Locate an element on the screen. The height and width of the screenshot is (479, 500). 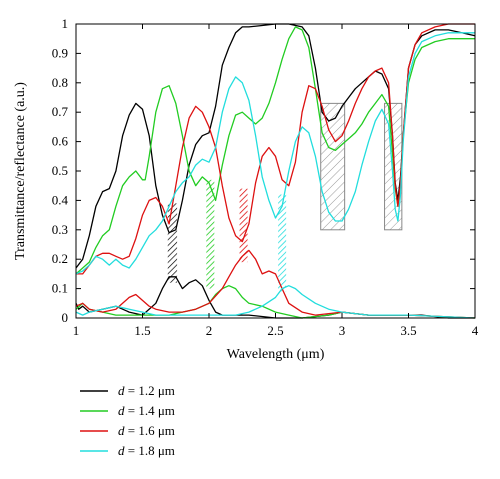
x-tick-label: 3 is located at coordinates (342, 330).